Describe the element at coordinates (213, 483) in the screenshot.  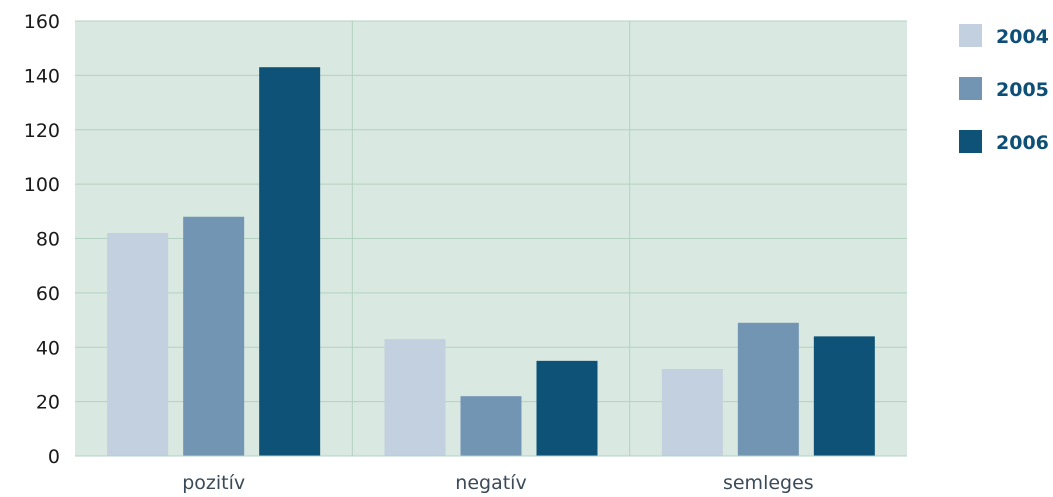
I see `x-category-label: pozitív` at that location.